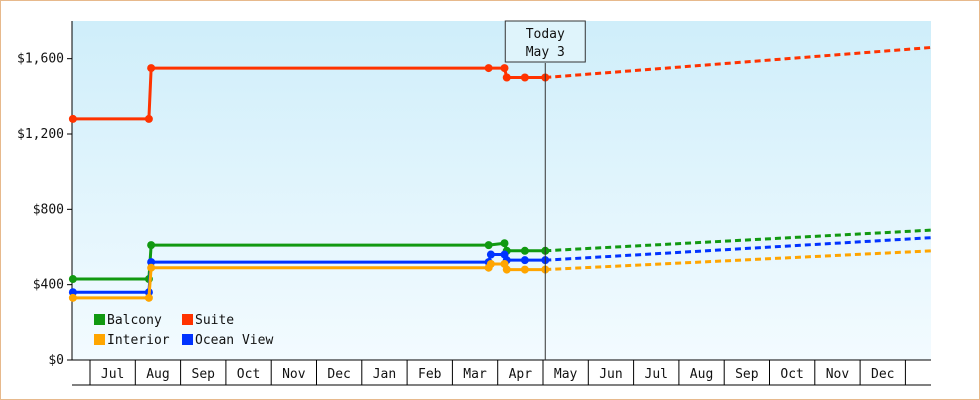  I want to click on x-month-label: Jun, so click(610, 374).